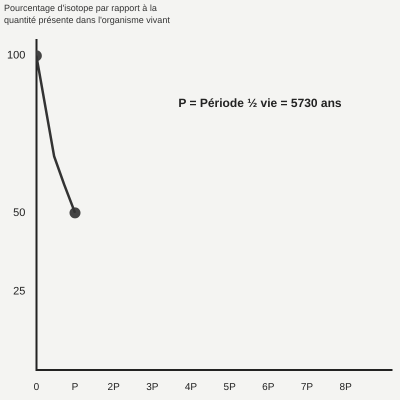 This screenshot has height=400, width=400. What do you see at coordinates (152, 387) in the screenshot?
I see `x-tick-label: 3P` at bounding box center [152, 387].